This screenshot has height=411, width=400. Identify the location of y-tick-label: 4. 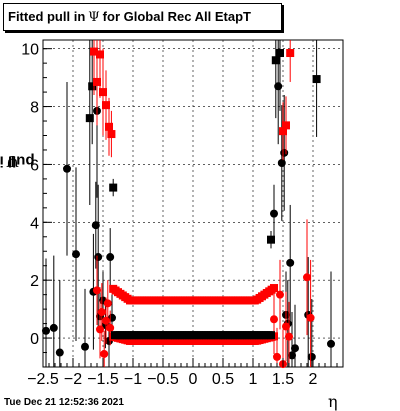
(34, 223).